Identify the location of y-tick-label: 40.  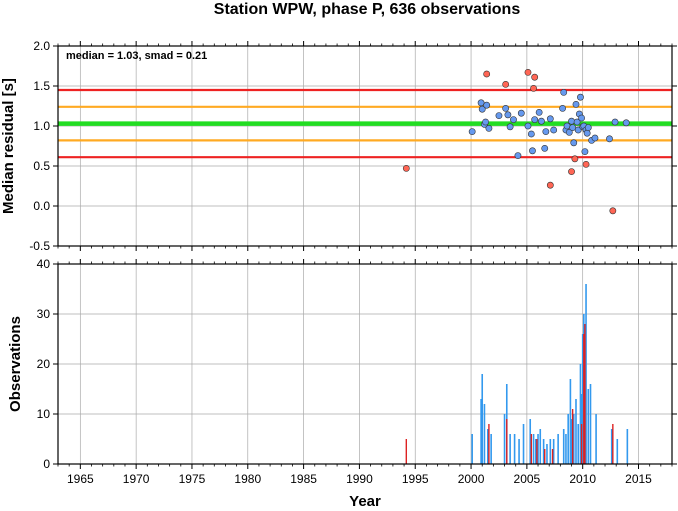
(44, 264).